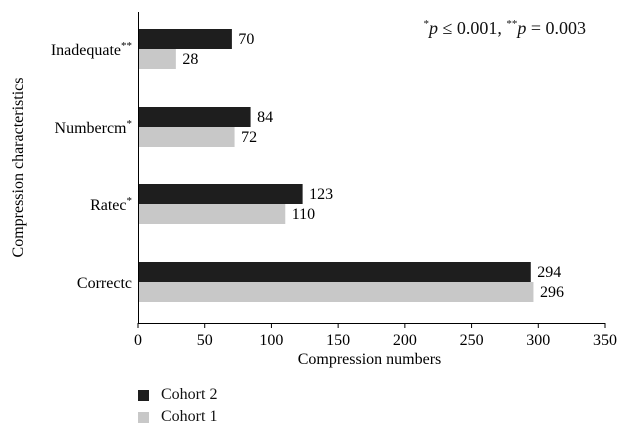  I want to click on value-label-cohort-1-1: 28, so click(190, 59).